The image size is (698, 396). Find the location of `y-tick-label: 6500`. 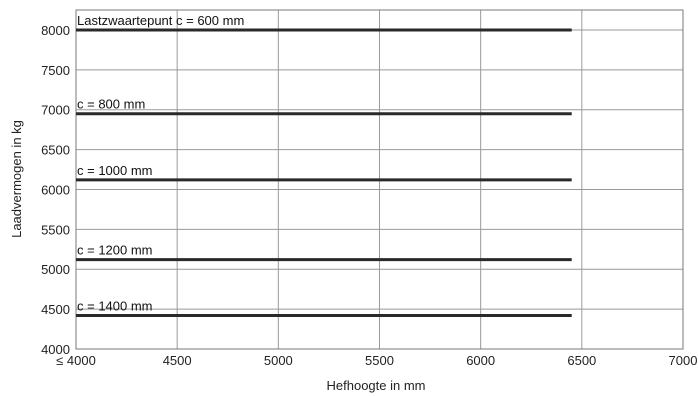

y-tick-label: 6500 is located at coordinates (55, 150).